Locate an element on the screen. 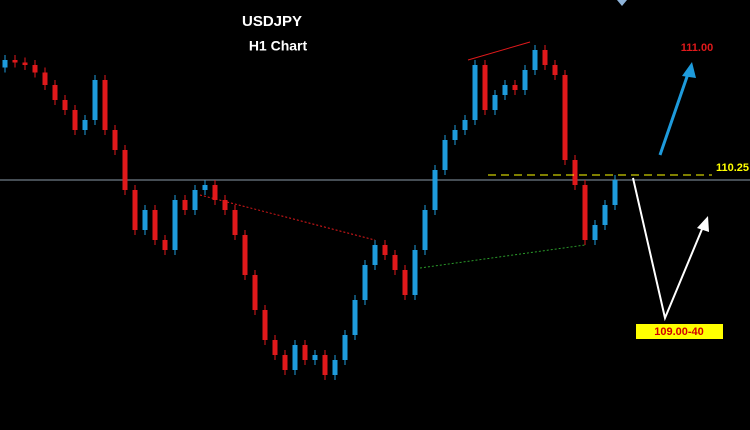 Image resolution: width=750 pixels, height=430 pixels. level-label: 110.25 is located at coordinates (732, 168).